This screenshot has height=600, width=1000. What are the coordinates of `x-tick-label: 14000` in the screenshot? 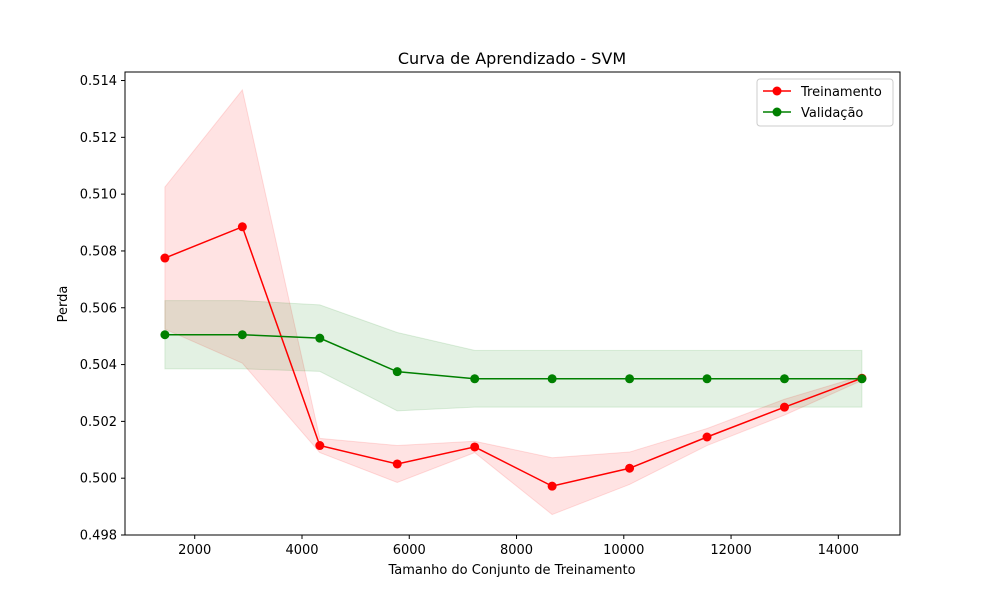 It's located at (838, 550).